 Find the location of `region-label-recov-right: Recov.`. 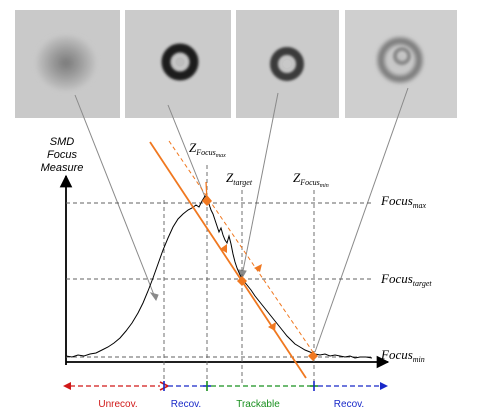

region-label-recov-right: Recov. is located at coordinates (349, 404).